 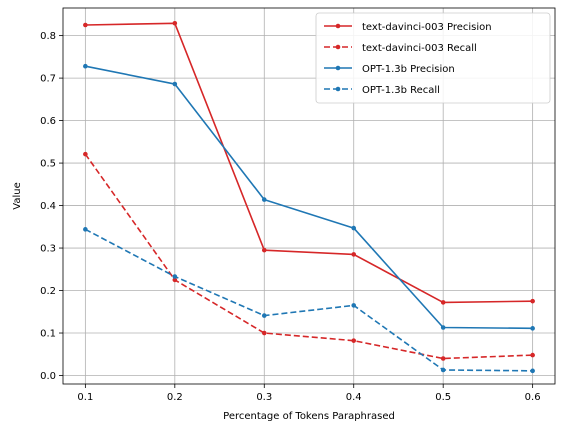 What do you see at coordinates (48, 334) in the screenshot?
I see `y-tick-label: 0.1` at bounding box center [48, 334].